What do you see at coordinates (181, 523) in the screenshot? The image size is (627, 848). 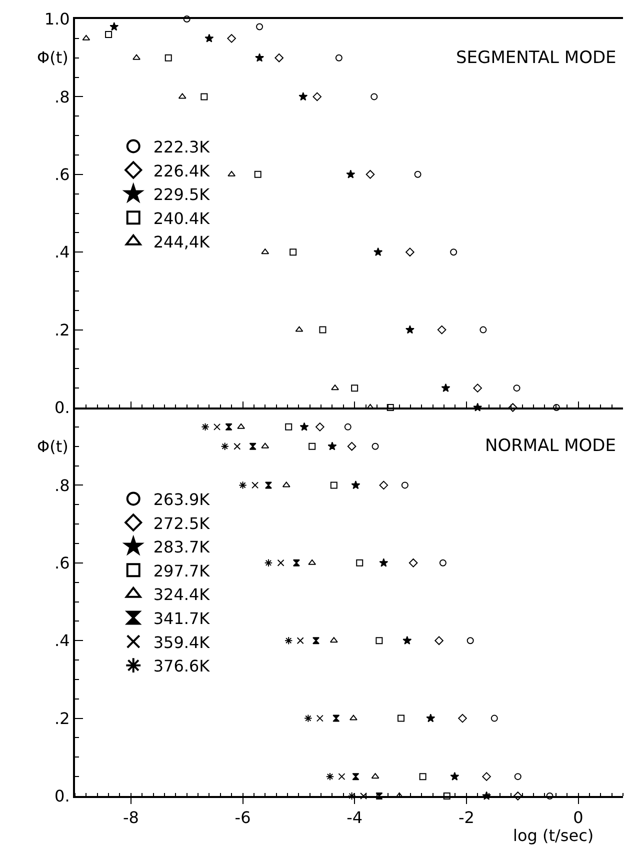 I see `legend-label: 272.5K` at bounding box center [181, 523].